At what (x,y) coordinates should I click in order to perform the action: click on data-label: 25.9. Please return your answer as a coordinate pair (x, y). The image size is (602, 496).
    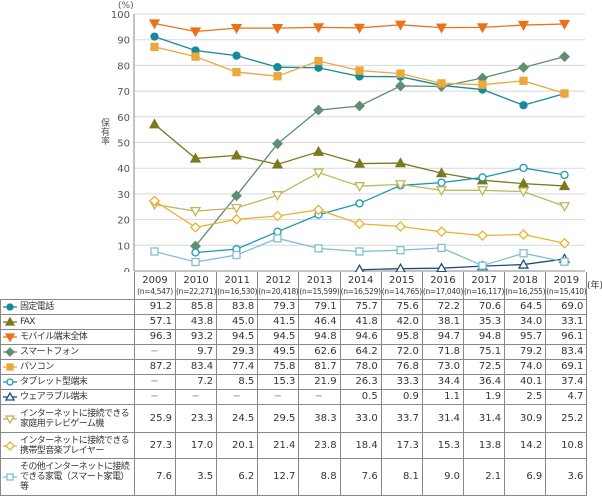
    Looking at the image, I should click on (155, 418).